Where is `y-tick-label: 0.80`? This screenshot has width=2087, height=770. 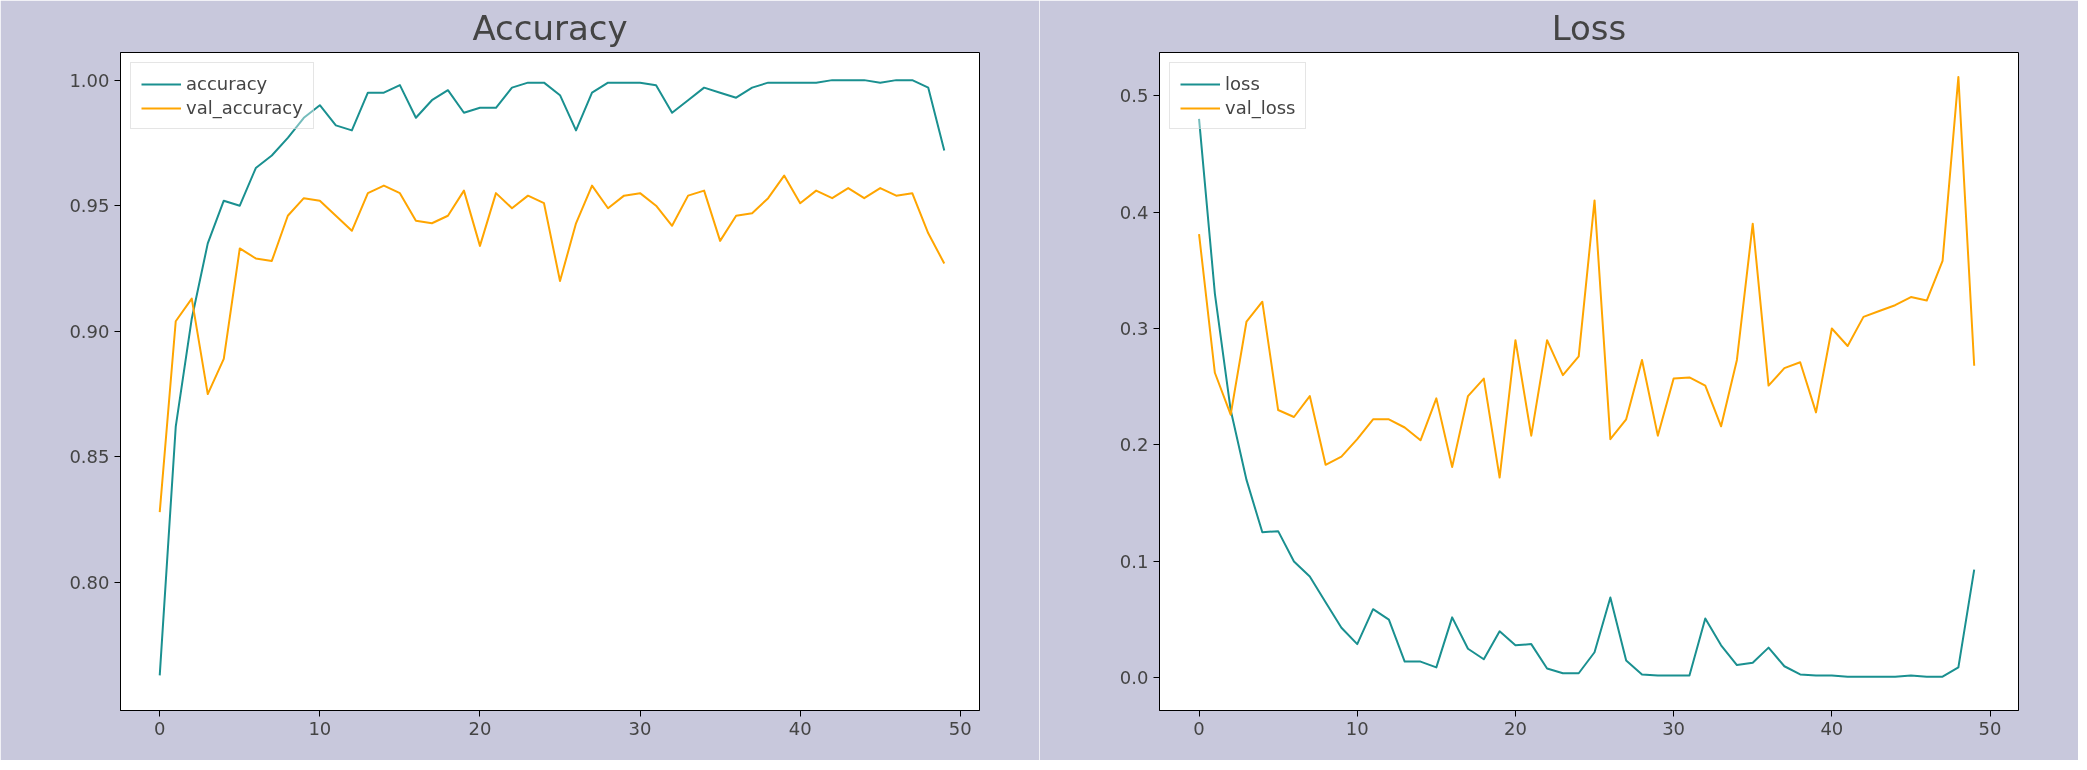 y-tick-label: 0.80 is located at coordinates (89, 582).